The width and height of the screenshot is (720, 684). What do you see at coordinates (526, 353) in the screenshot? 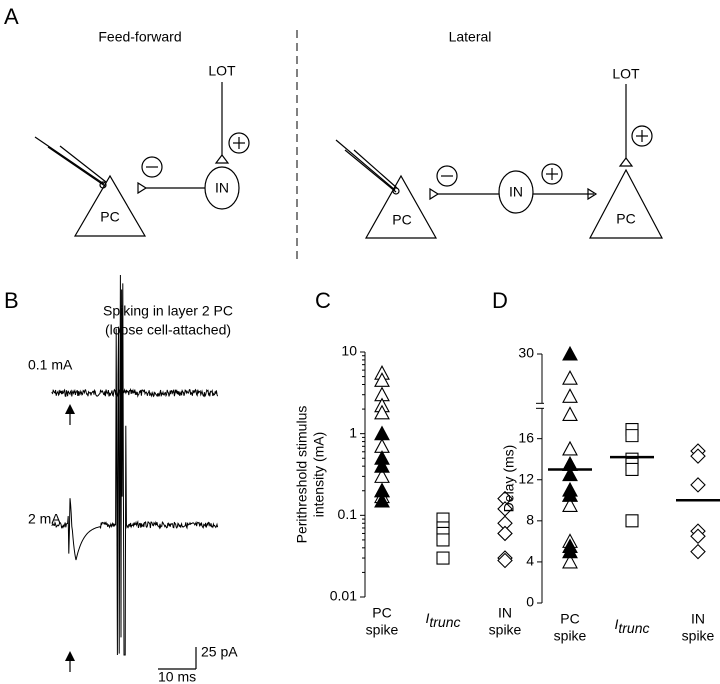
I see `y-tick-label: 30` at bounding box center [526, 353].